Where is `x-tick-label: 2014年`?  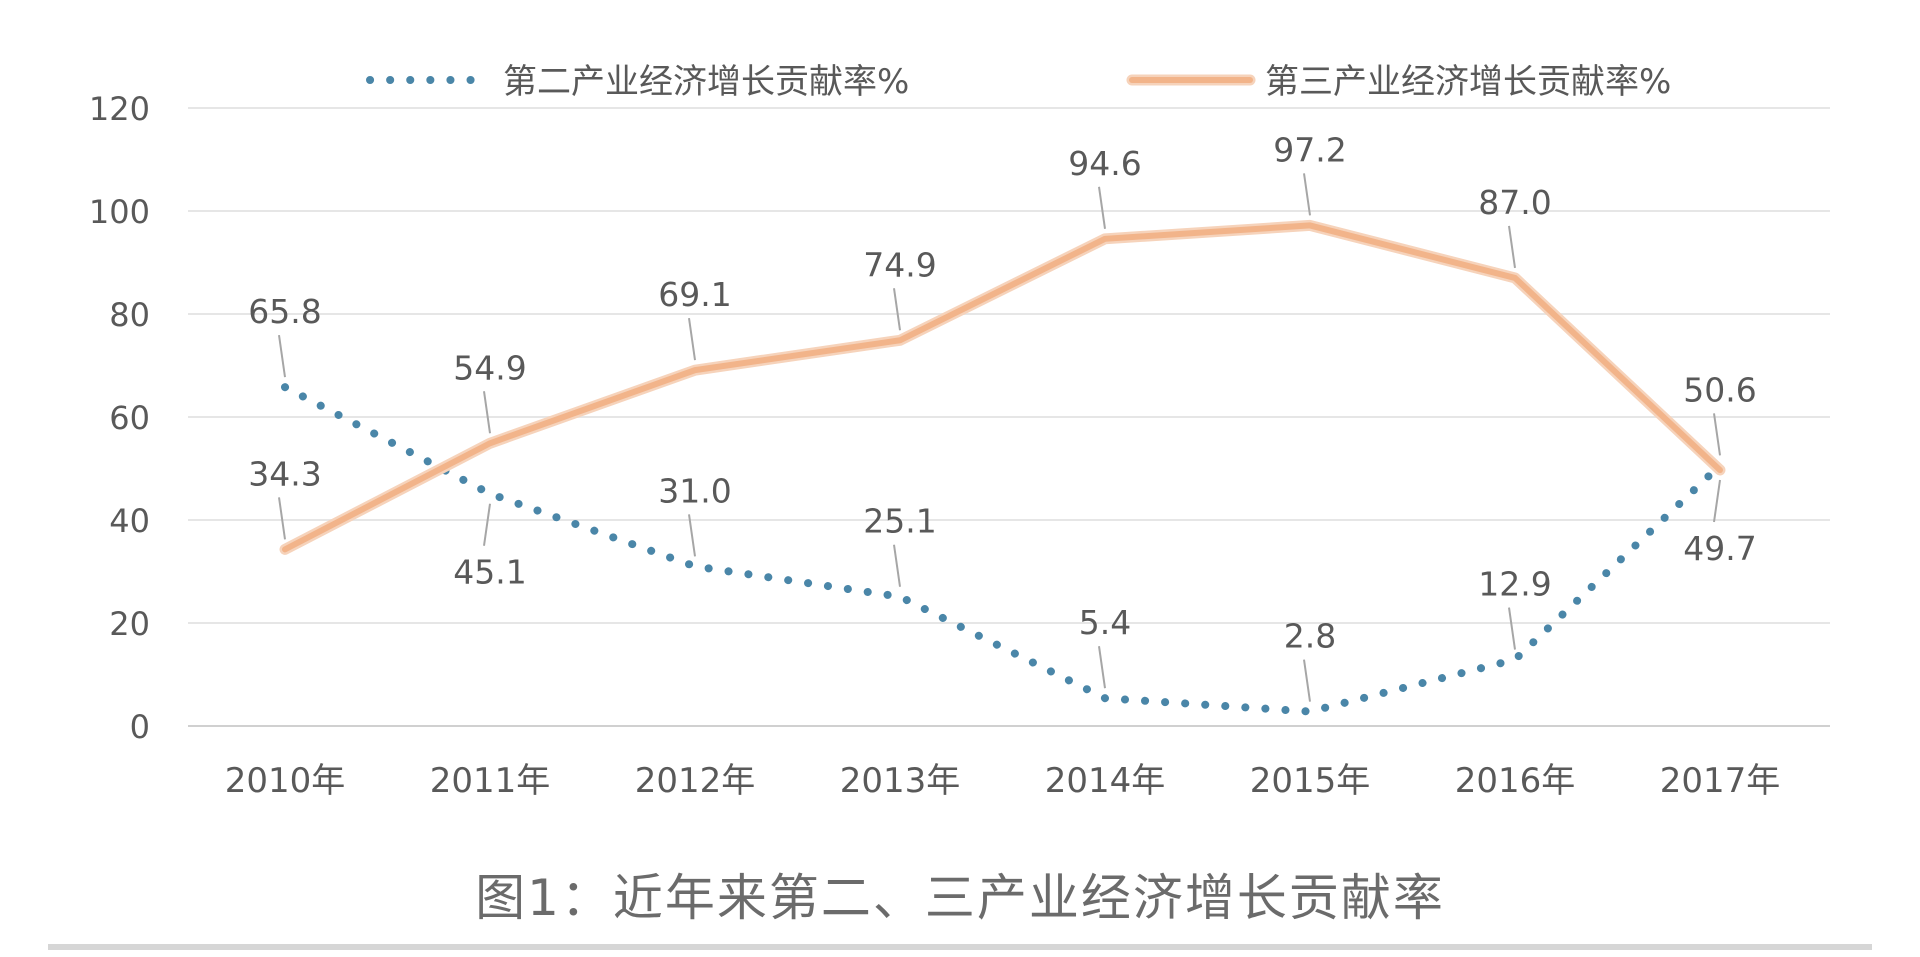 x-tick-label: 2014年 is located at coordinates (1105, 781).